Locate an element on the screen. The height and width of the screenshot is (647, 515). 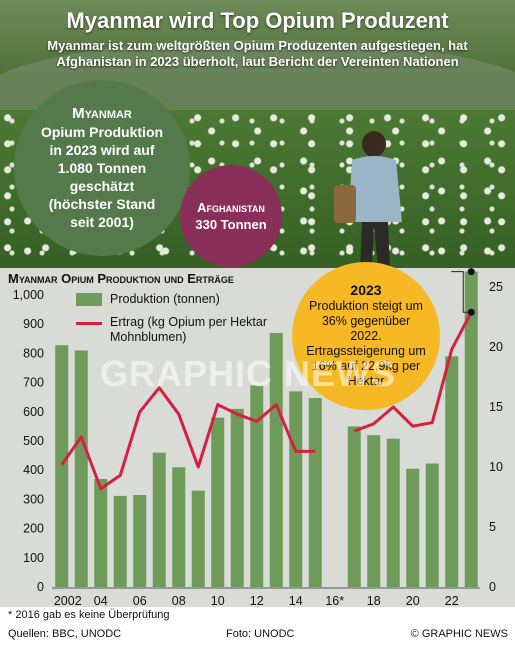
x-tick-label: 14 is located at coordinates (296, 600).